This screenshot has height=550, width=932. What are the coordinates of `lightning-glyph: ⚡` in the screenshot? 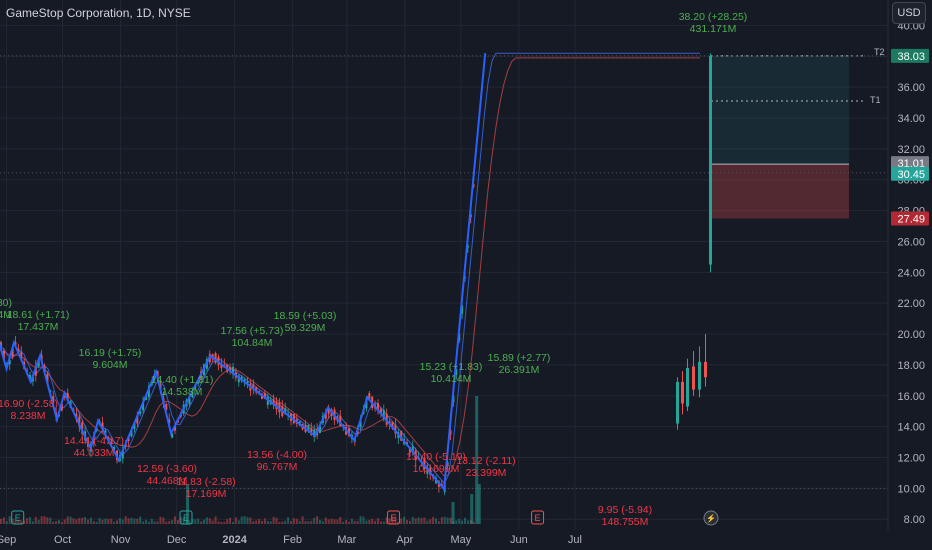 It's located at (711, 518).